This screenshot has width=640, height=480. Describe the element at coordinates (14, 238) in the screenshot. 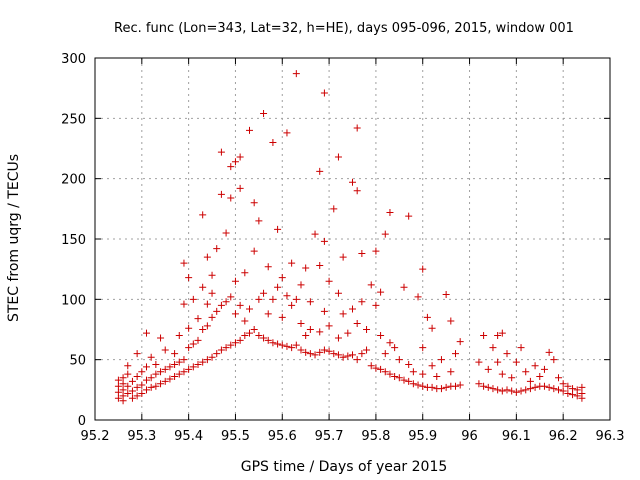

I see `y-axis-title: STEC from uqrg / TECUs` at that location.